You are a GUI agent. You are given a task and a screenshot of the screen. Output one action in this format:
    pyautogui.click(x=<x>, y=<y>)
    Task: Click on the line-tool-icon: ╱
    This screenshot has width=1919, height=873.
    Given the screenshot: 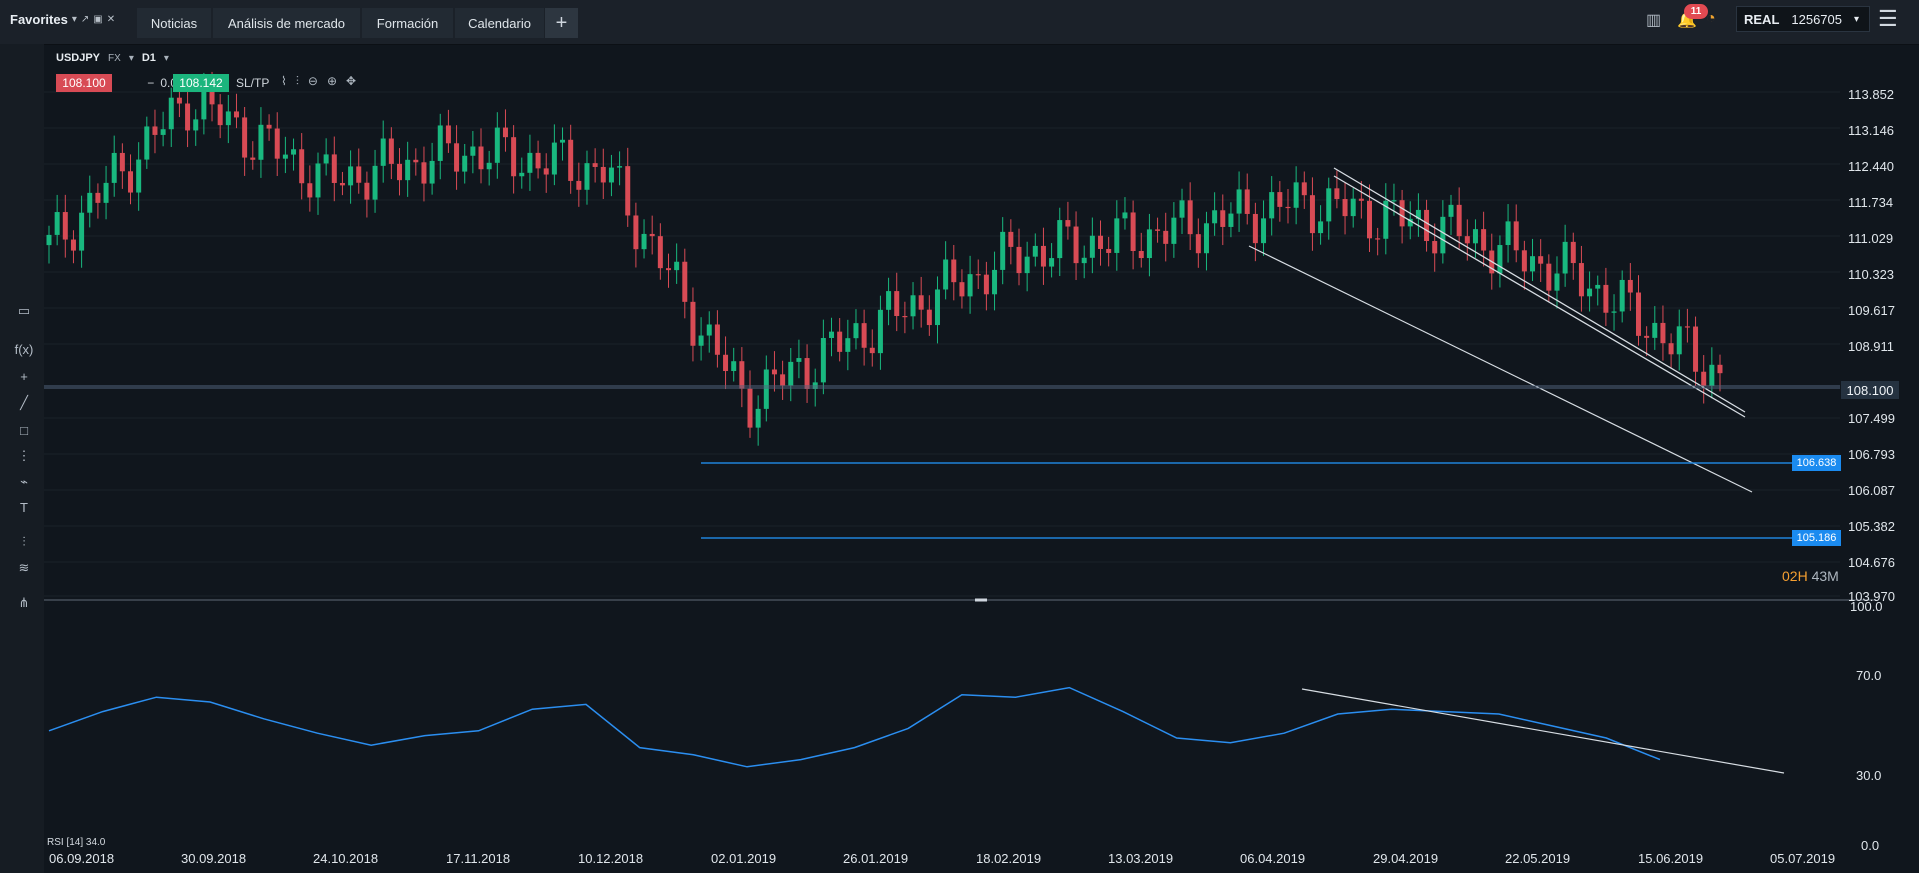 What is the action you would take?
    pyautogui.click(x=24, y=402)
    